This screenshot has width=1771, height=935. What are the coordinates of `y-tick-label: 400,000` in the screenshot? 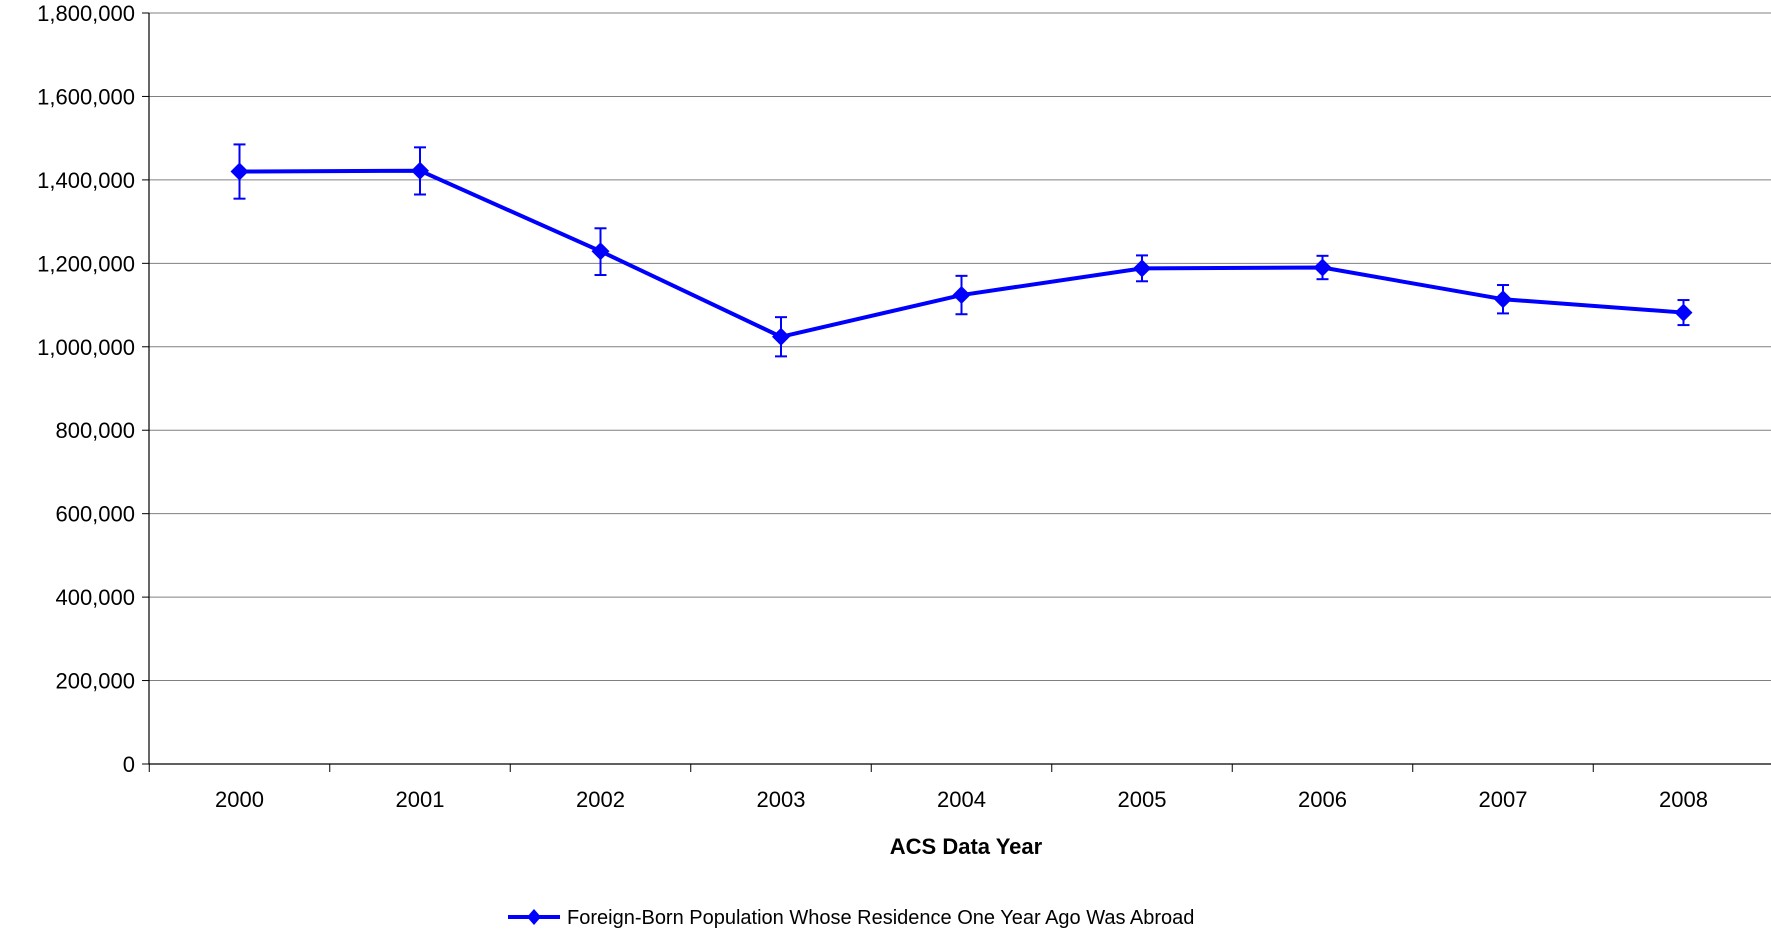 It's located at (95, 597).